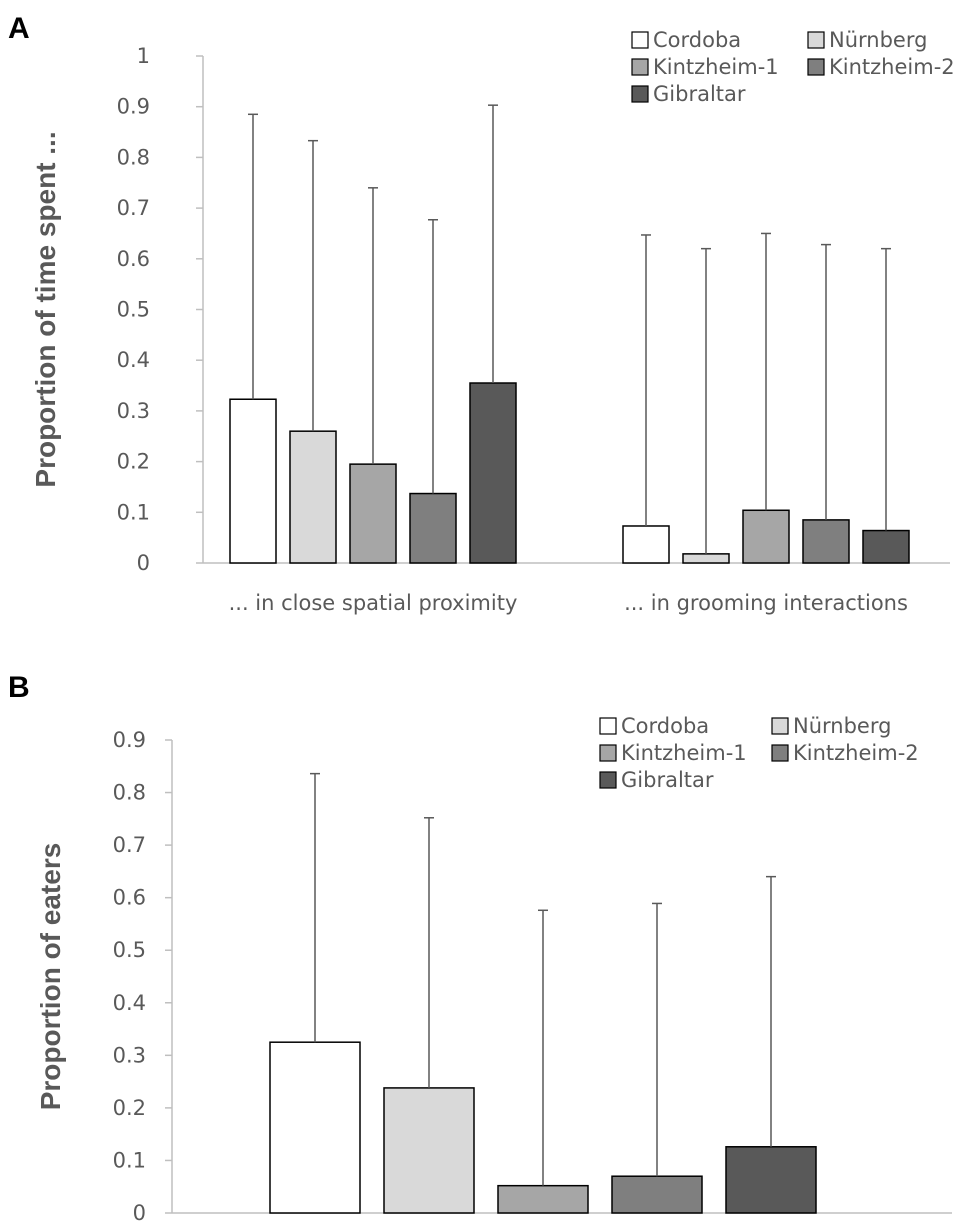 The height and width of the screenshot is (1225, 975). What do you see at coordinates (19, 687) in the screenshot?
I see `panel-letter: B` at bounding box center [19, 687].